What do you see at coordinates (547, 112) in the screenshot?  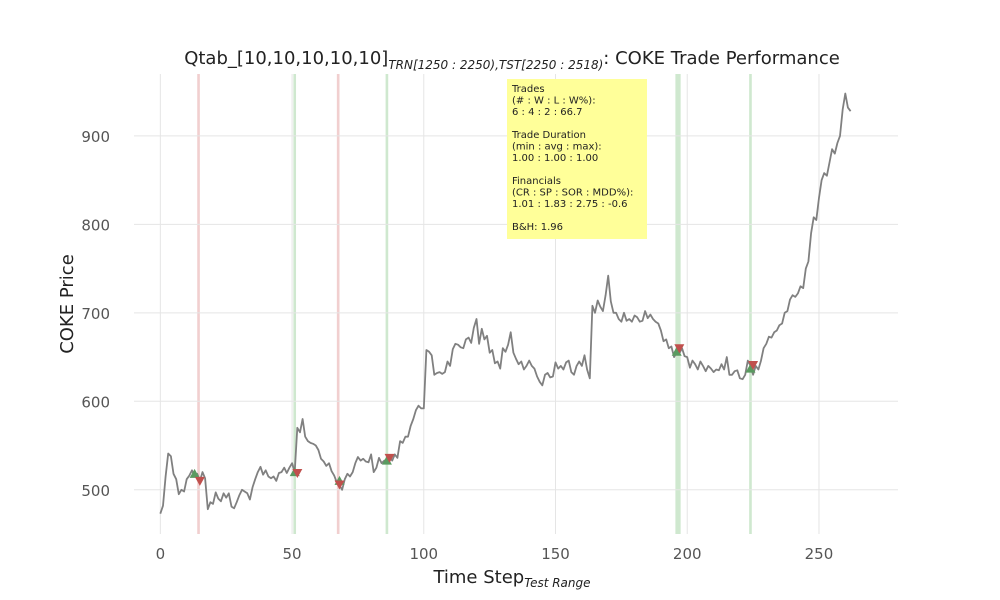 I see `annotation-line-2: 6 : 4 : 2 : 66.7` at bounding box center [547, 112].